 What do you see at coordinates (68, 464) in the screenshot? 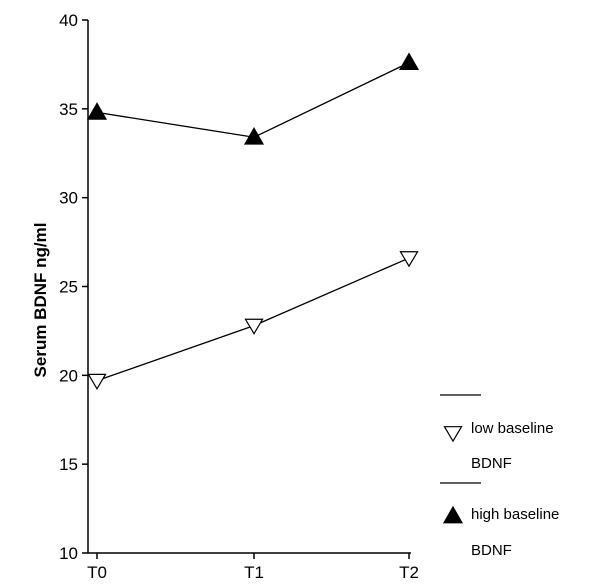
I see `y-tick-label: 15` at bounding box center [68, 464].